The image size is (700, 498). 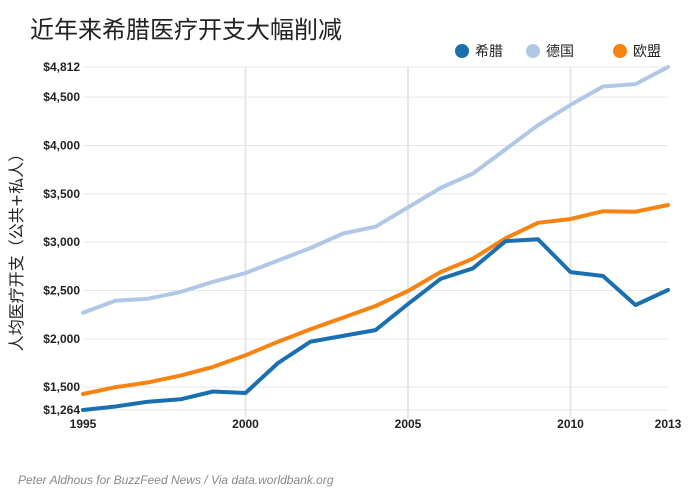 What do you see at coordinates (61, 339) in the screenshot?
I see `y-tick-label: $2,000` at bounding box center [61, 339].